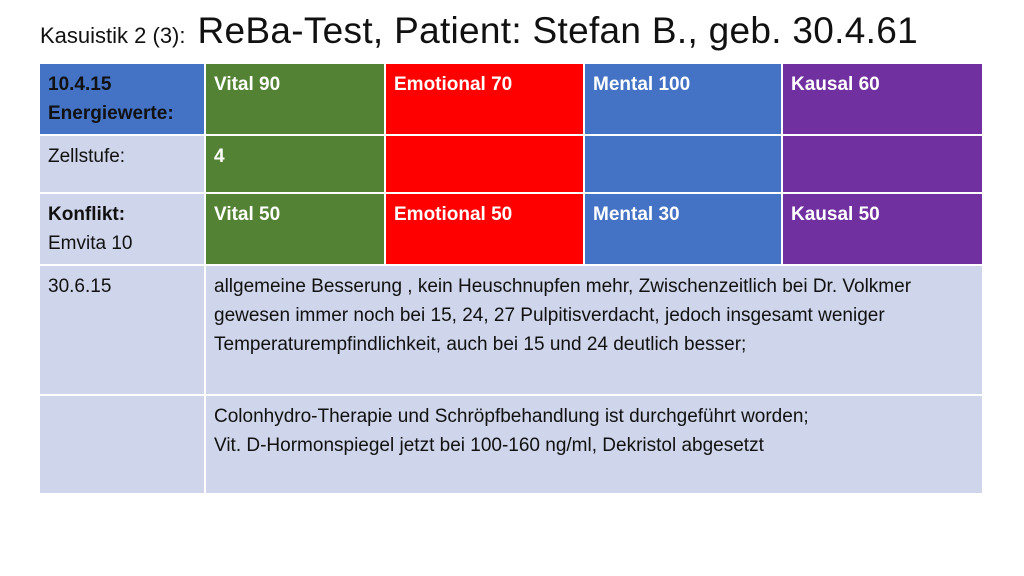 This screenshot has height=576, width=1024. I want to click on cell-zellstufe-emotional, so click(484, 164).